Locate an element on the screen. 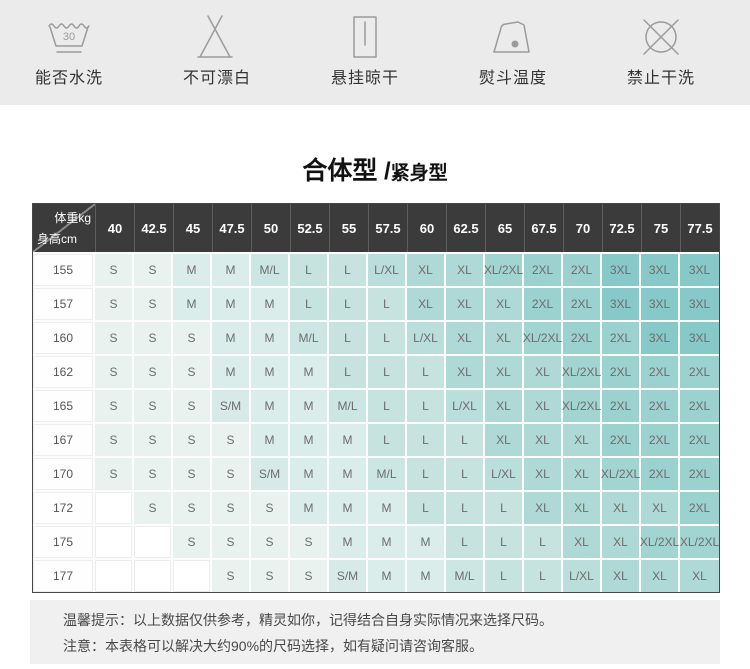 Image resolution: width=750 pixels, height=669 pixels. table-corner-cell: 体重kg 身高cm is located at coordinates (64, 228).